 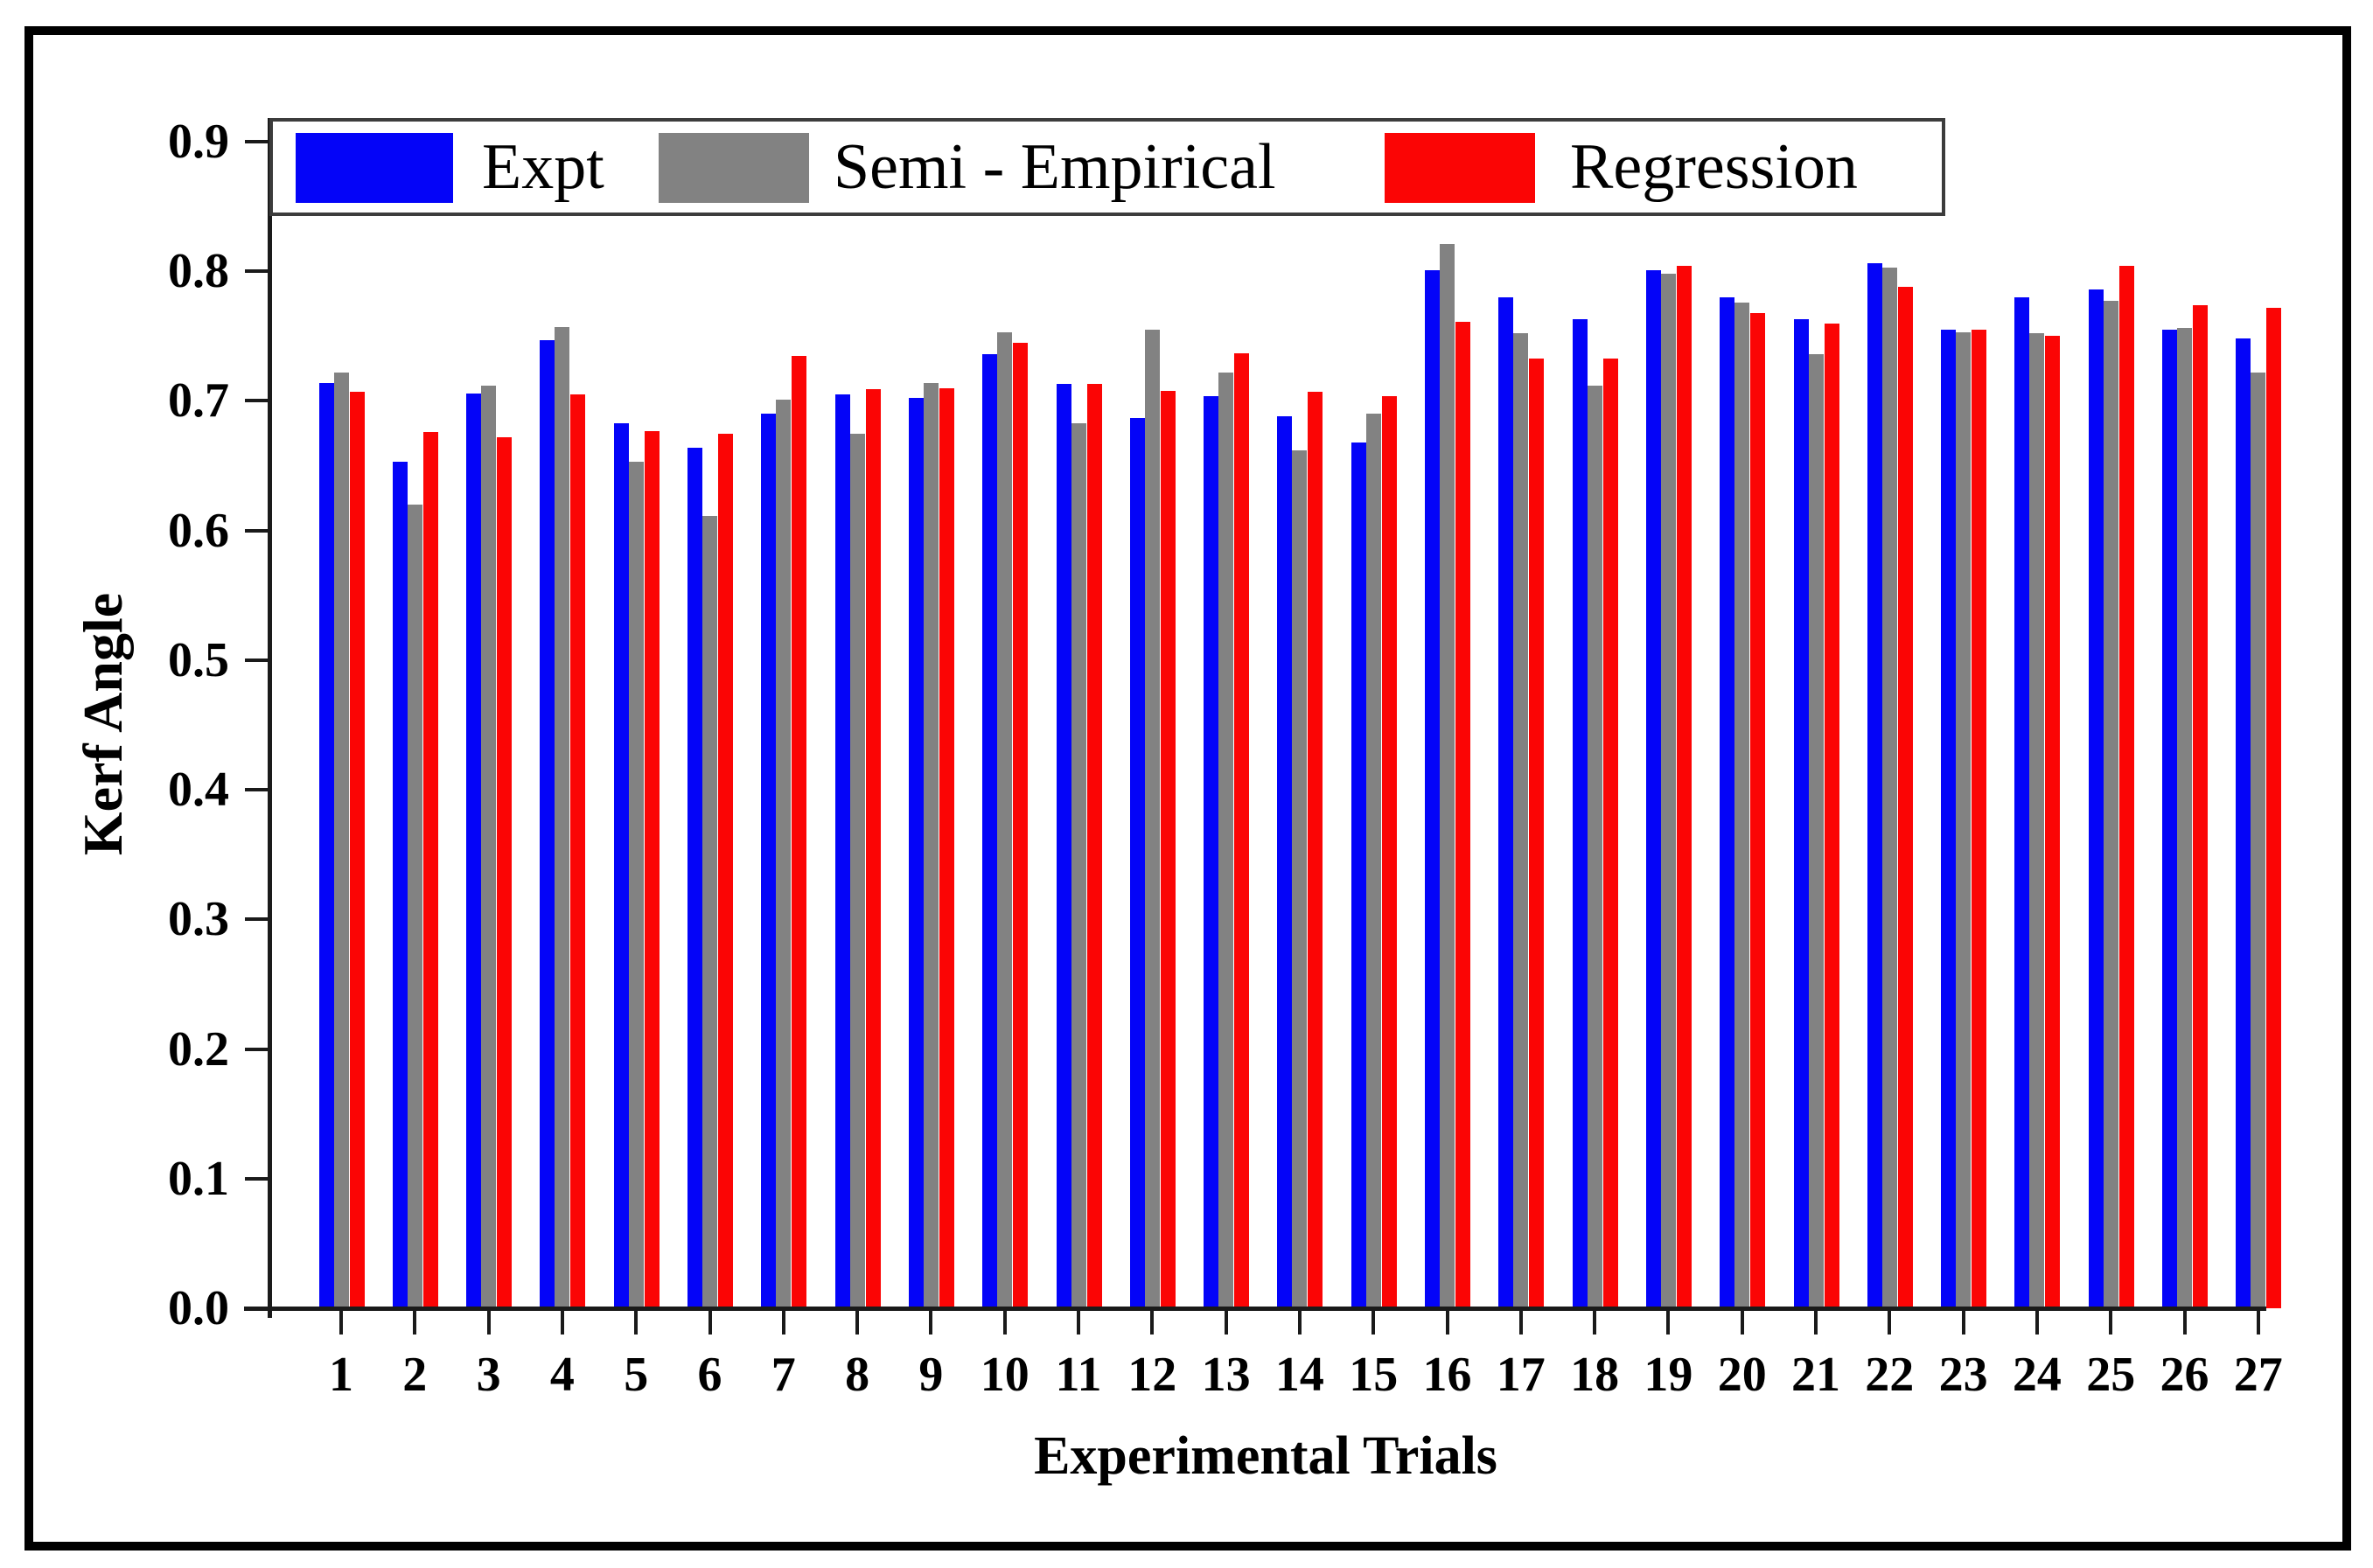 What do you see at coordinates (1460, 168) in the screenshot?
I see `legend-swatch-regression` at bounding box center [1460, 168].